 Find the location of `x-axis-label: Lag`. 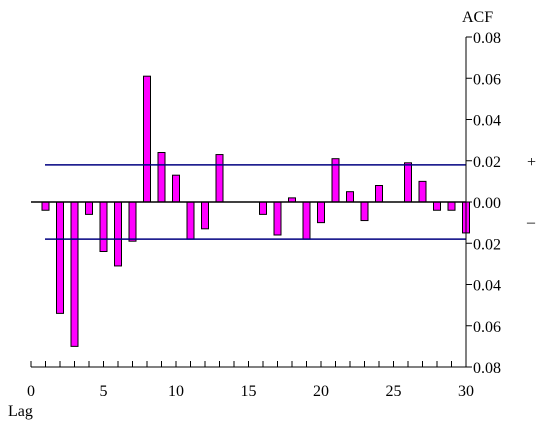

x-axis-label: Lag is located at coordinates (20, 411).